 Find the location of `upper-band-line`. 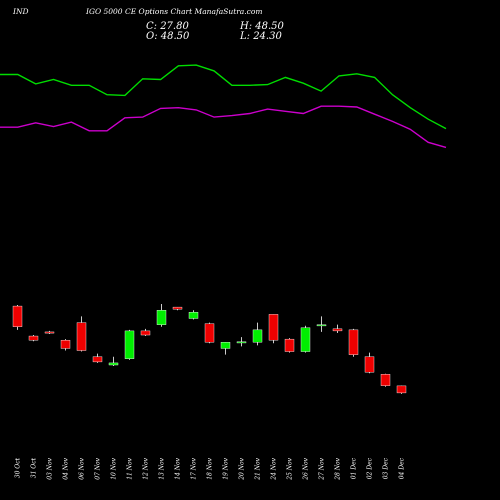

upper-band-line is located at coordinates (223, 97).